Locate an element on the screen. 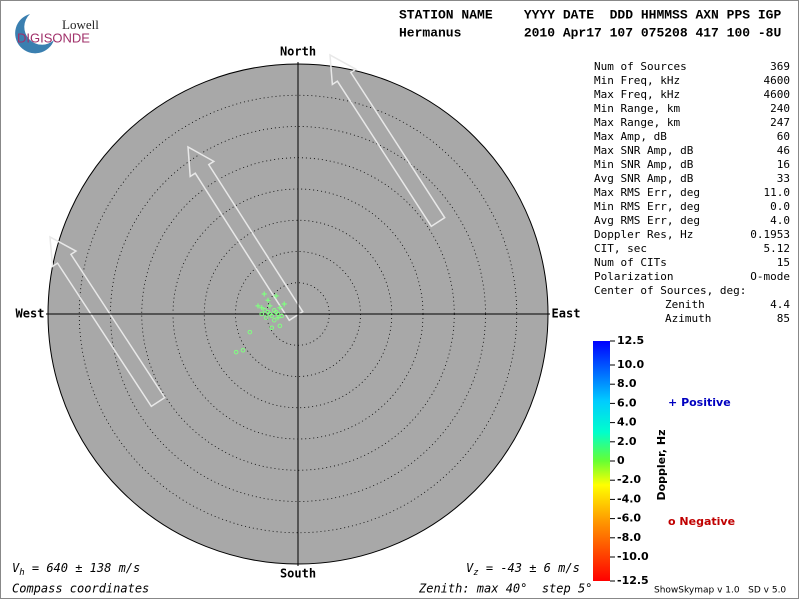  stat-label: Avg RMS Err, deg is located at coordinates (647, 220).